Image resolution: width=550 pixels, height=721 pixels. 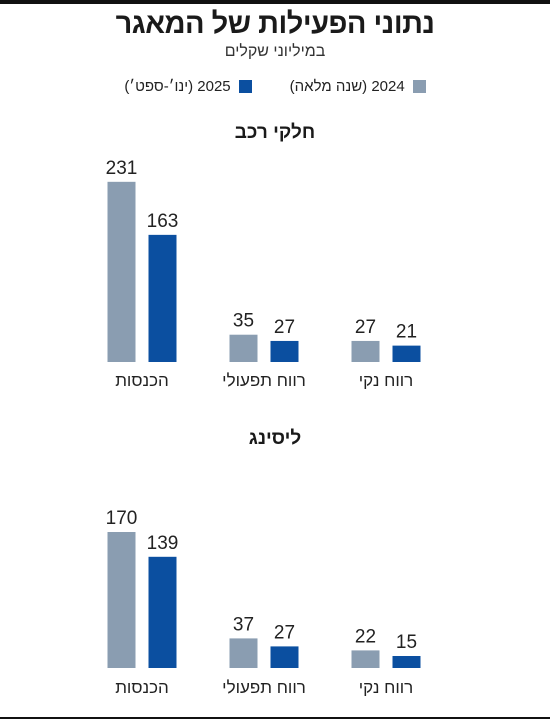 I want to click on bar-car-parts-1-2024, so click(x=243, y=348).